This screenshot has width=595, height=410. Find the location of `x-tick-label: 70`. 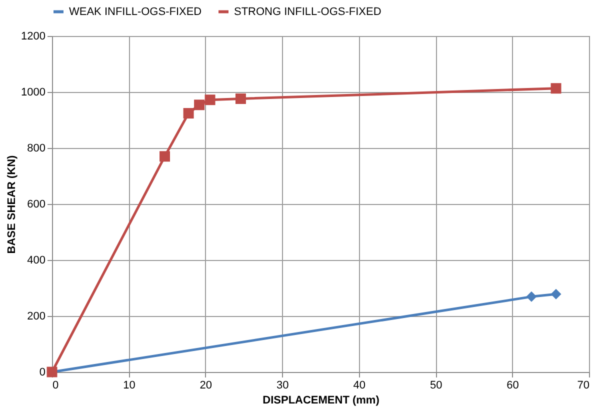

x-tick-label: 70 is located at coordinates (583, 386).